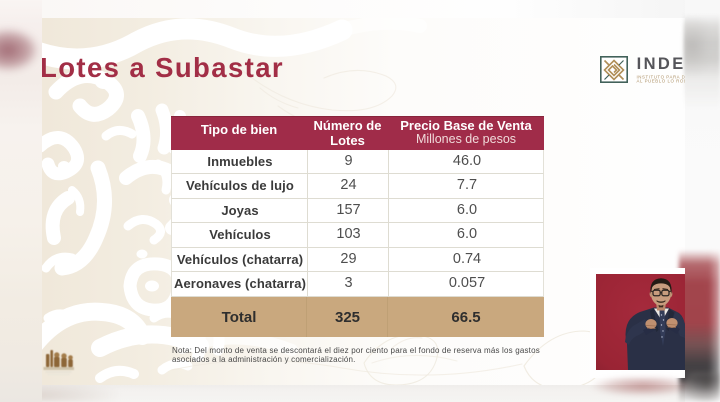  What do you see at coordinates (661, 81) in the screenshot?
I see `svg-text: AL PUEBLO LO ROBADO` at bounding box center [661, 81].